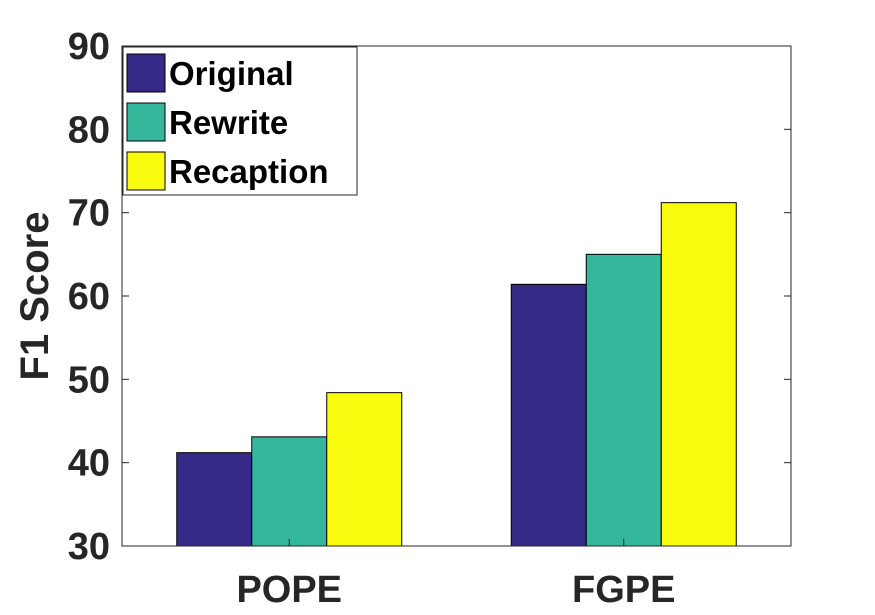  Describe the element at coordinates (146, 171) in the screenshot. I see `legend-swatch-recaption` at that location.